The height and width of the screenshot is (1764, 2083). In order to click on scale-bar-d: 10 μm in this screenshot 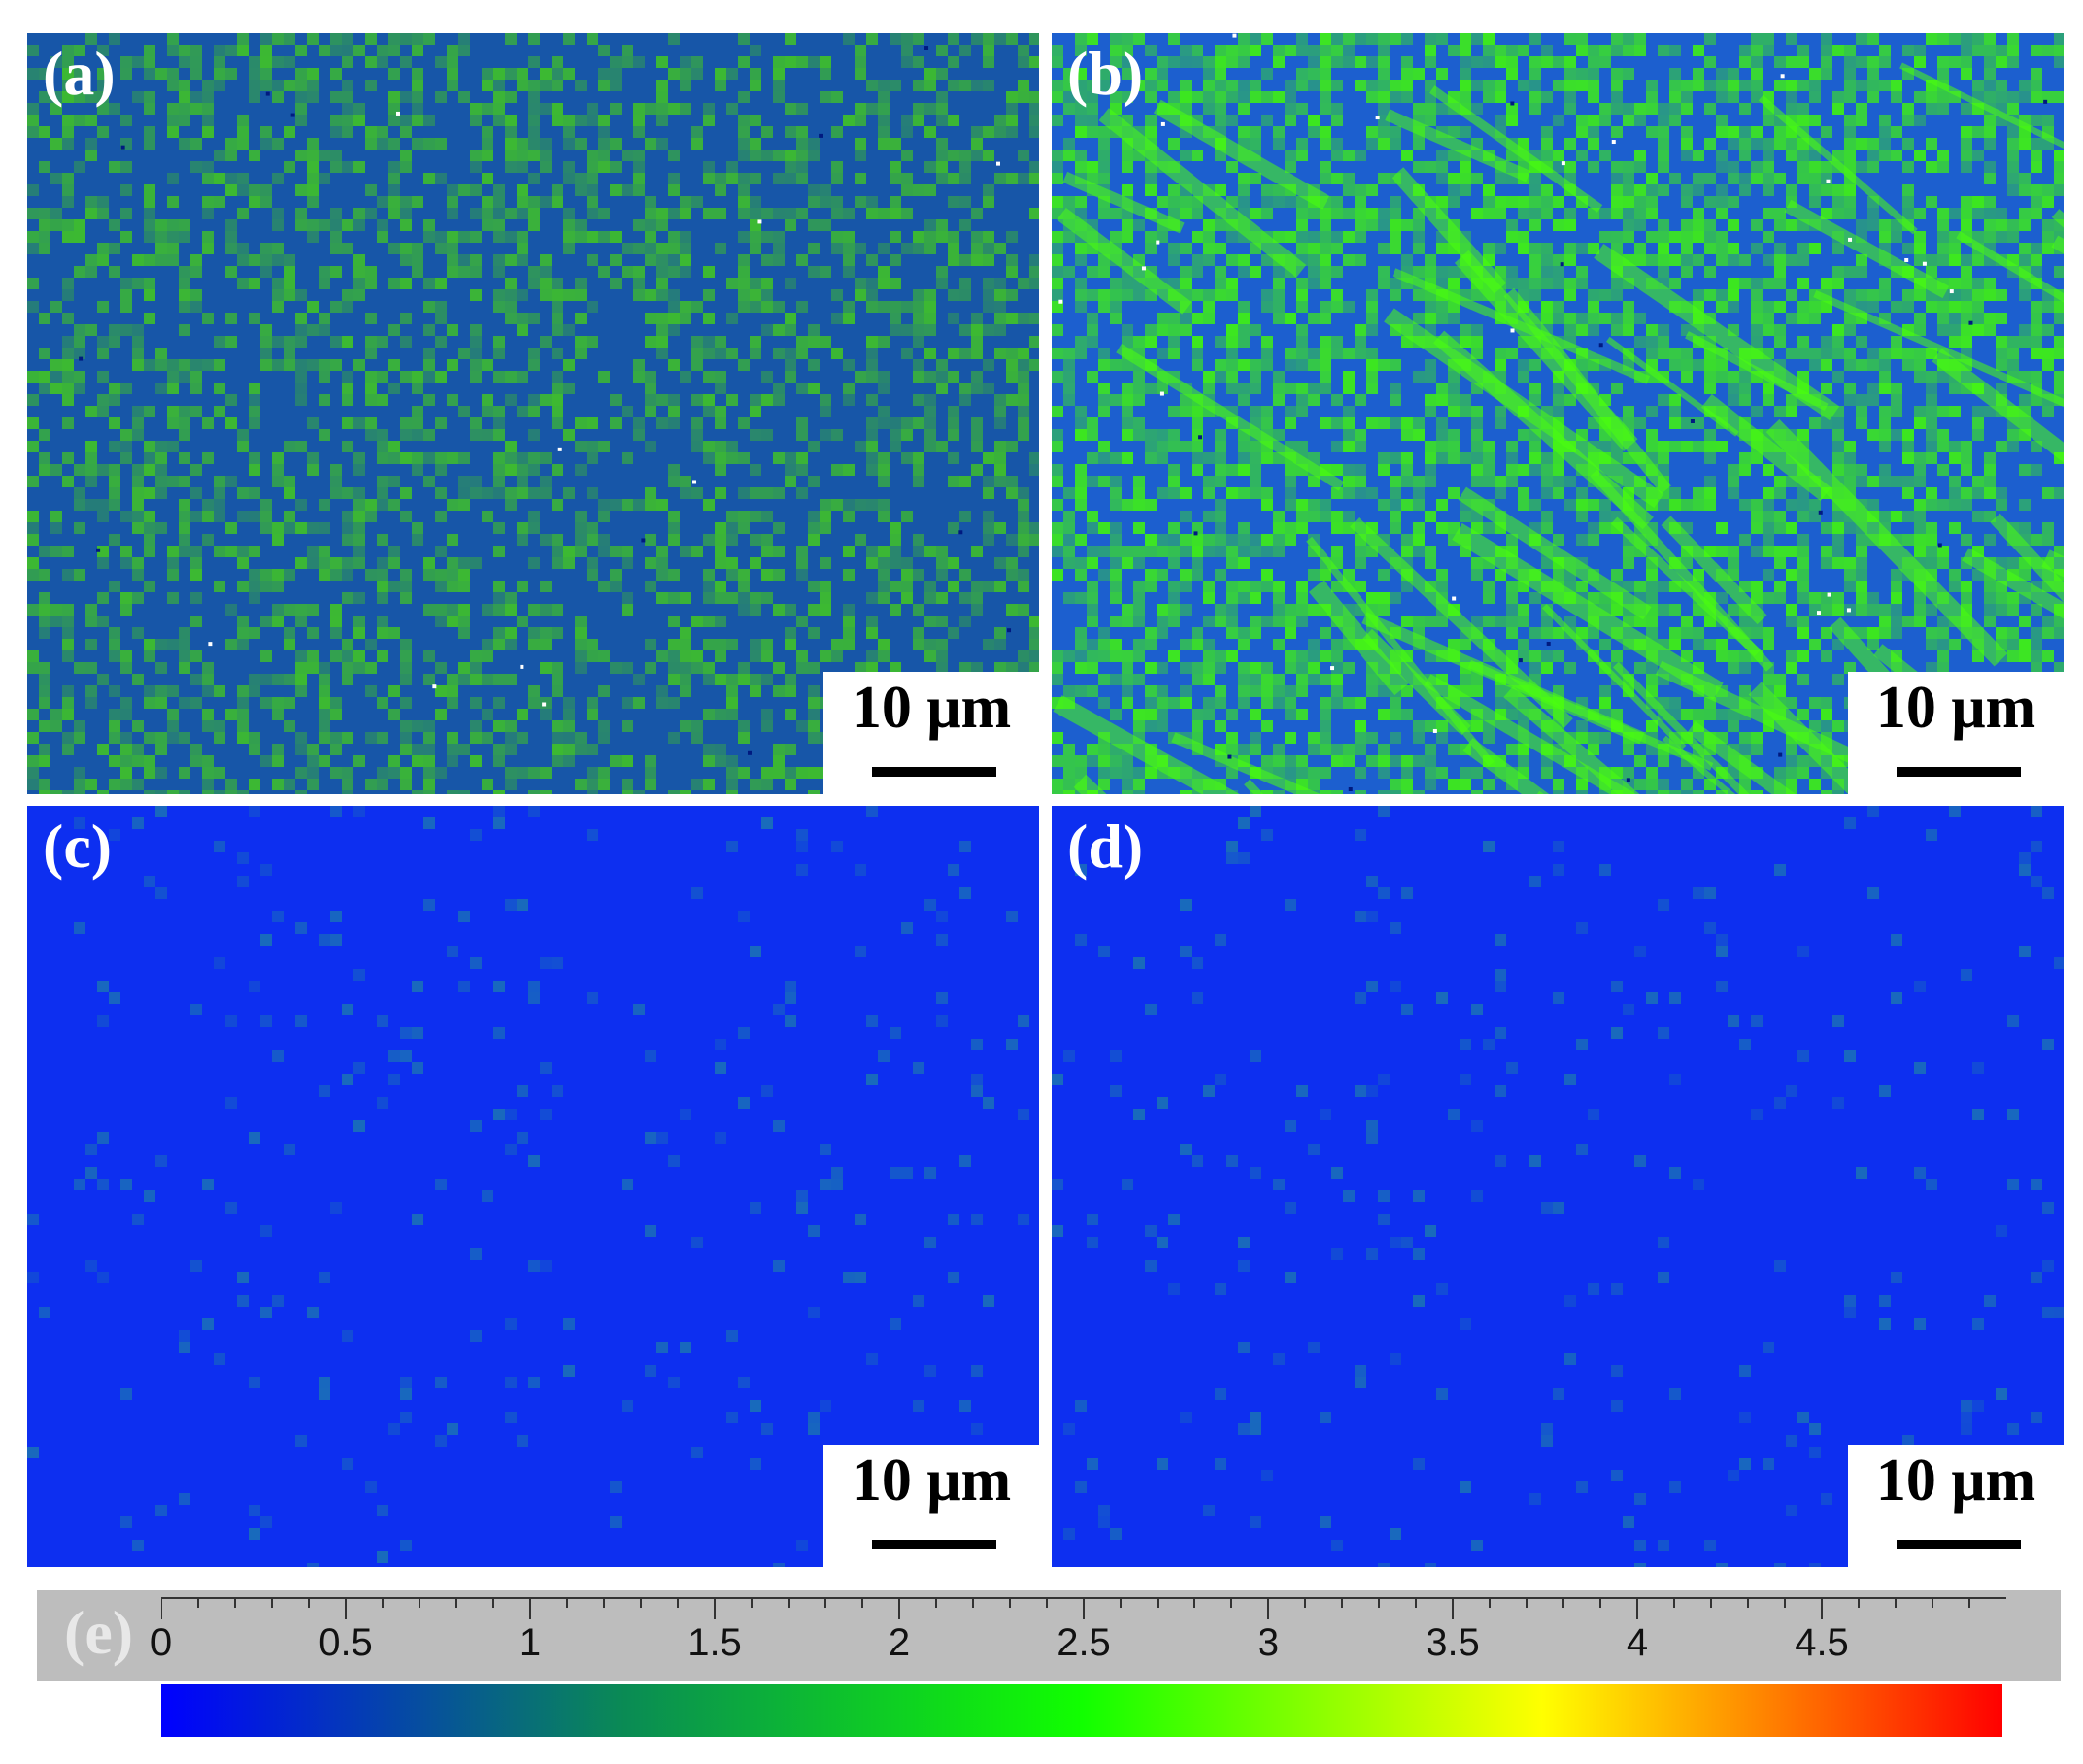, I will do `click(1956, 1506)`.